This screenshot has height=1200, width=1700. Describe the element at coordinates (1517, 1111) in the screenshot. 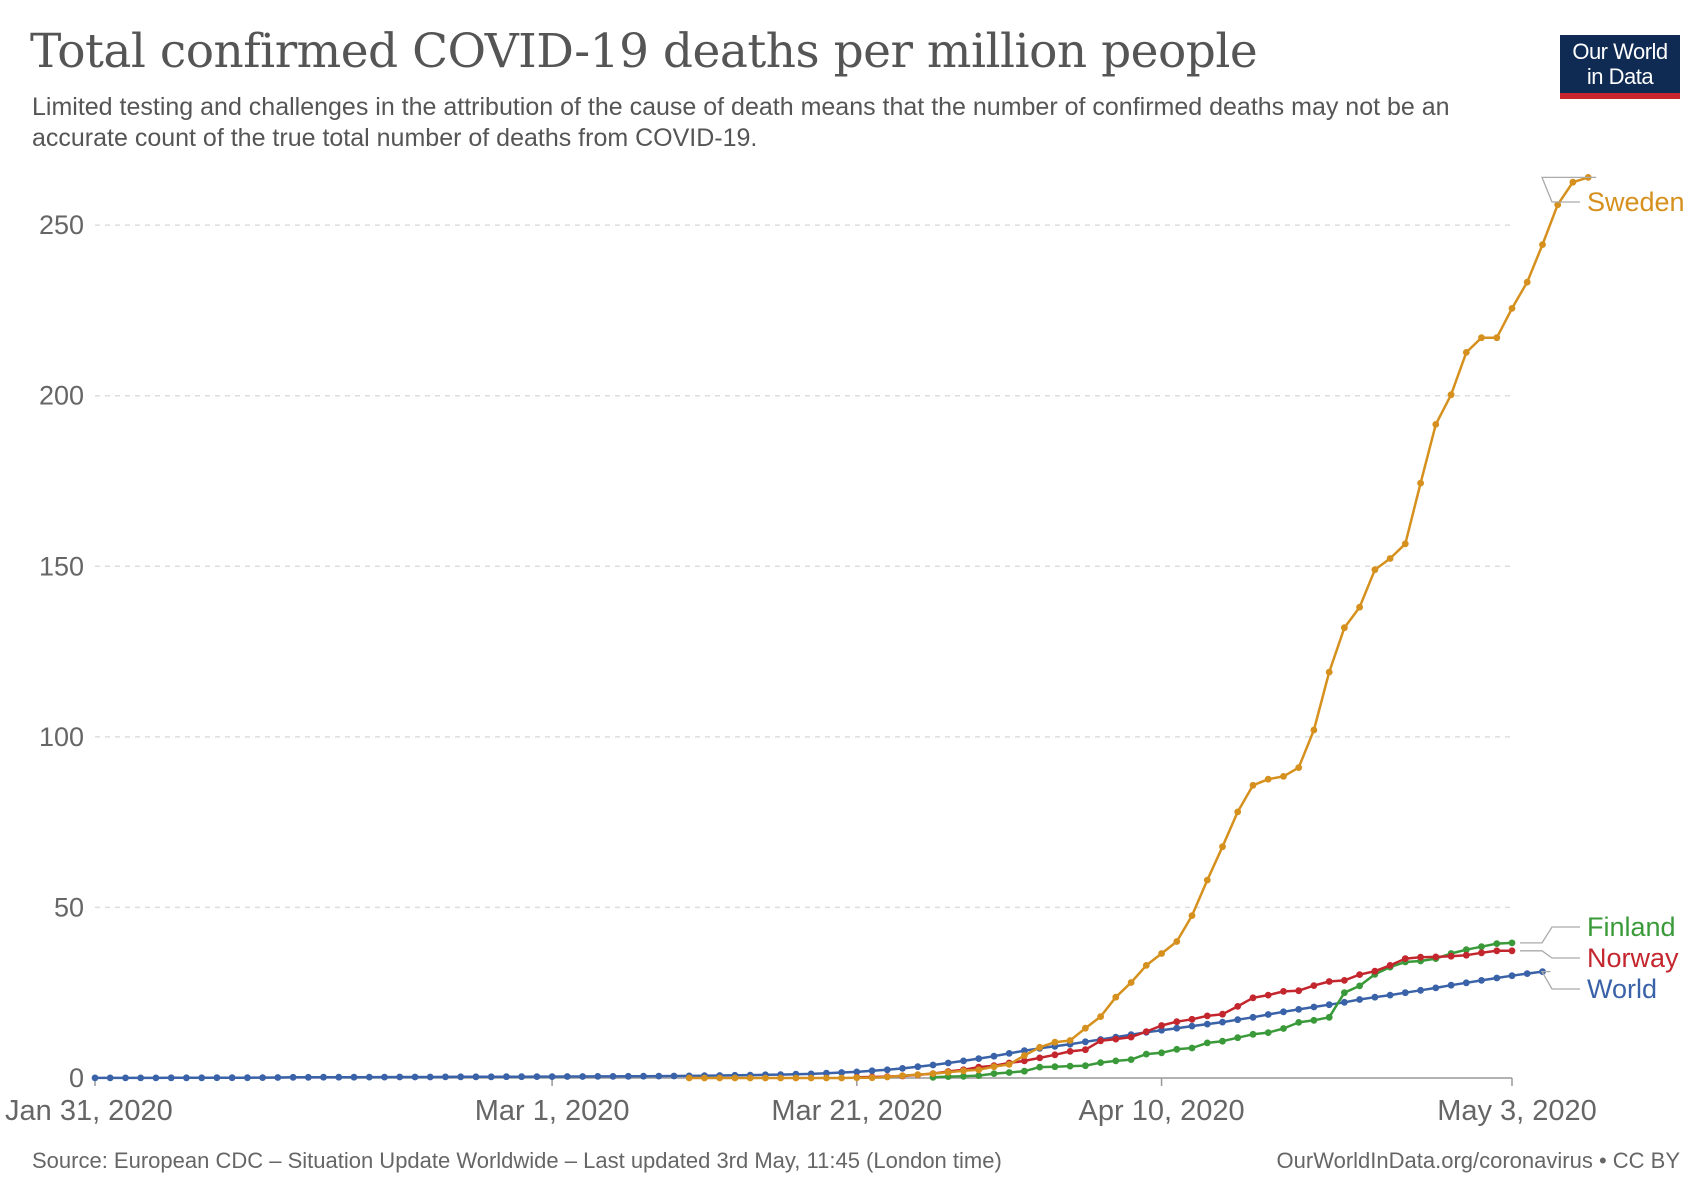

I see `x-tick-label: May 3, 2020` at that location.